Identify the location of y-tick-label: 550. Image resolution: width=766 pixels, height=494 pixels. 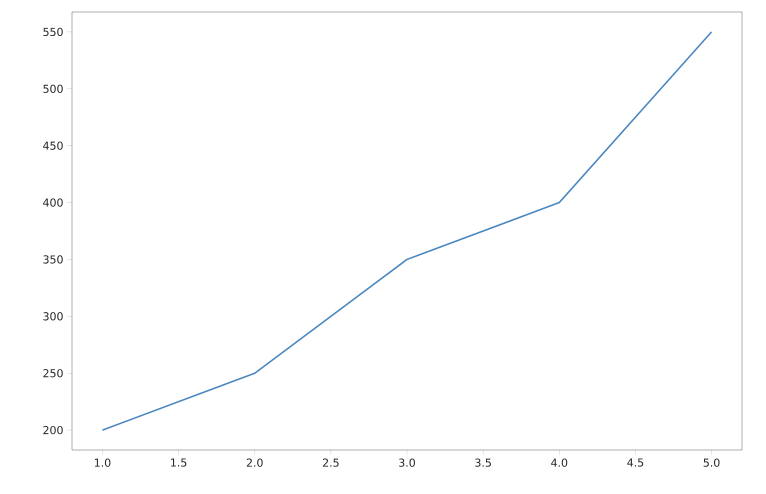
(53, 32).